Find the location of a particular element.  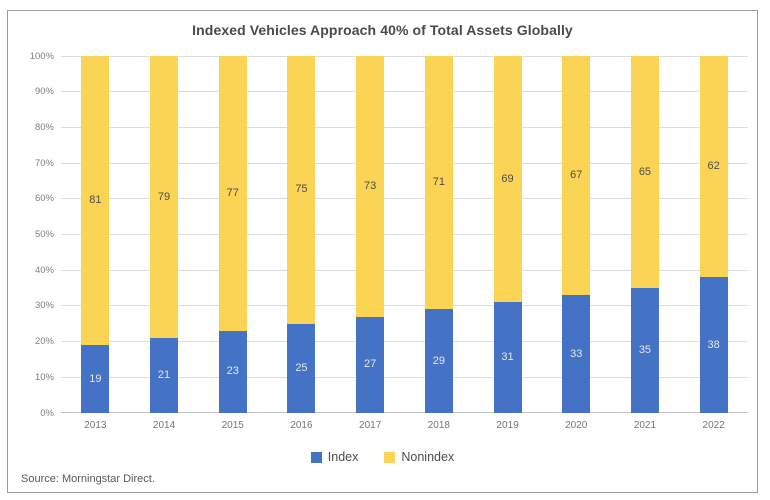

bar-value-label: 25 is located at coordinates (301, 367).